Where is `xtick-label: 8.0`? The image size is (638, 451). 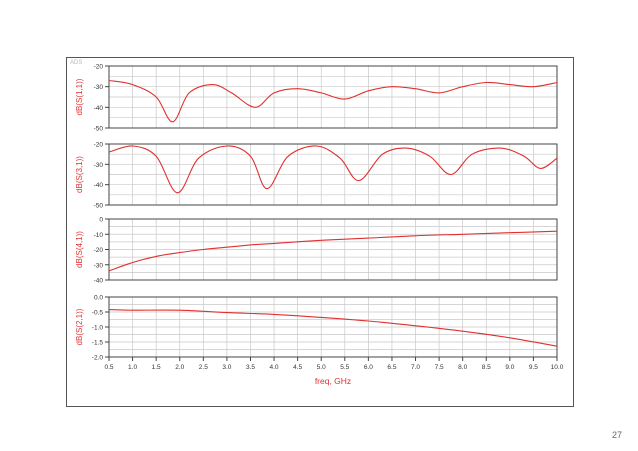
xtick-label: 8.0 is located at coordinates (462, 367).